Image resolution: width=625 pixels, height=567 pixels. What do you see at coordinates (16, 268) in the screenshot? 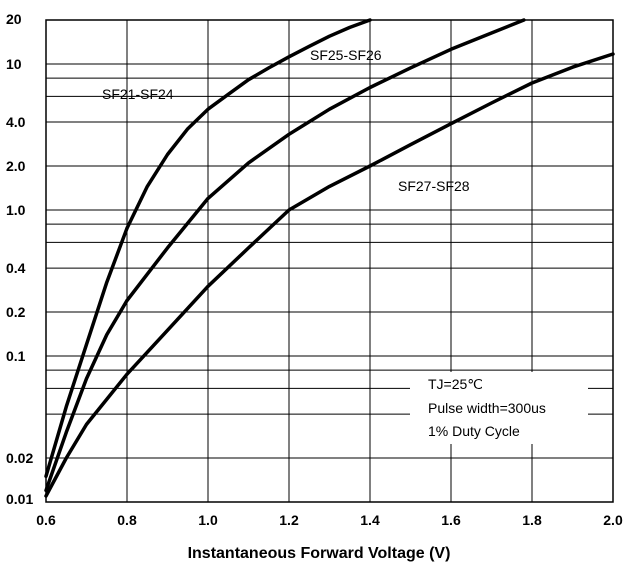
I see `y-tick-label: 0.4` at bounding box center [16, 268].